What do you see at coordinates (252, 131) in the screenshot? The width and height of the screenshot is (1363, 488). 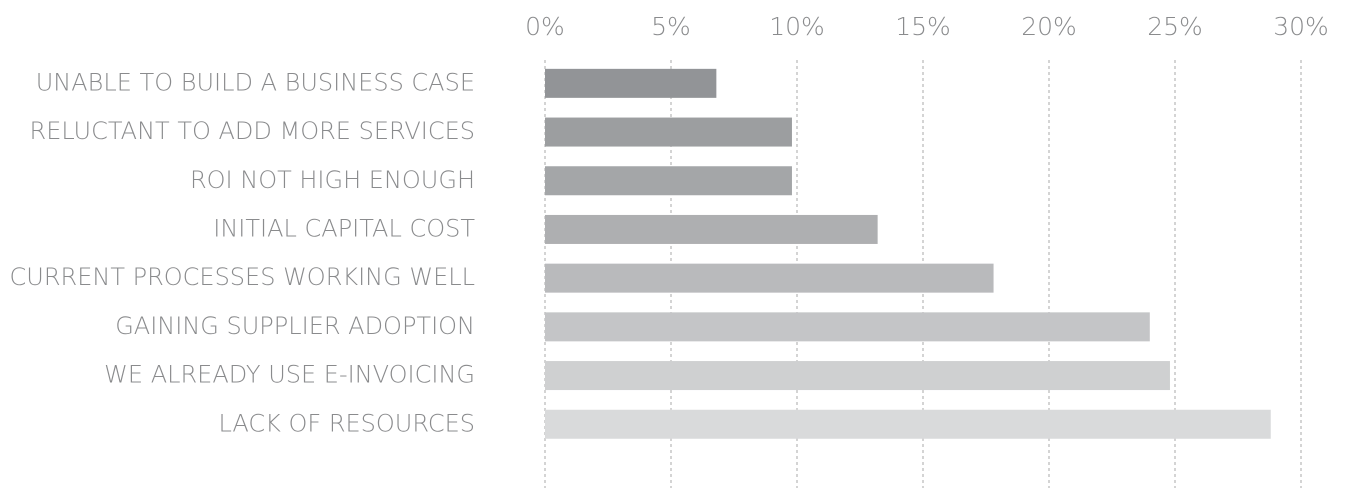 I see `category-label: RELUCTANT TO ADD MORE SERVICES` at bounding box center [252, 131].